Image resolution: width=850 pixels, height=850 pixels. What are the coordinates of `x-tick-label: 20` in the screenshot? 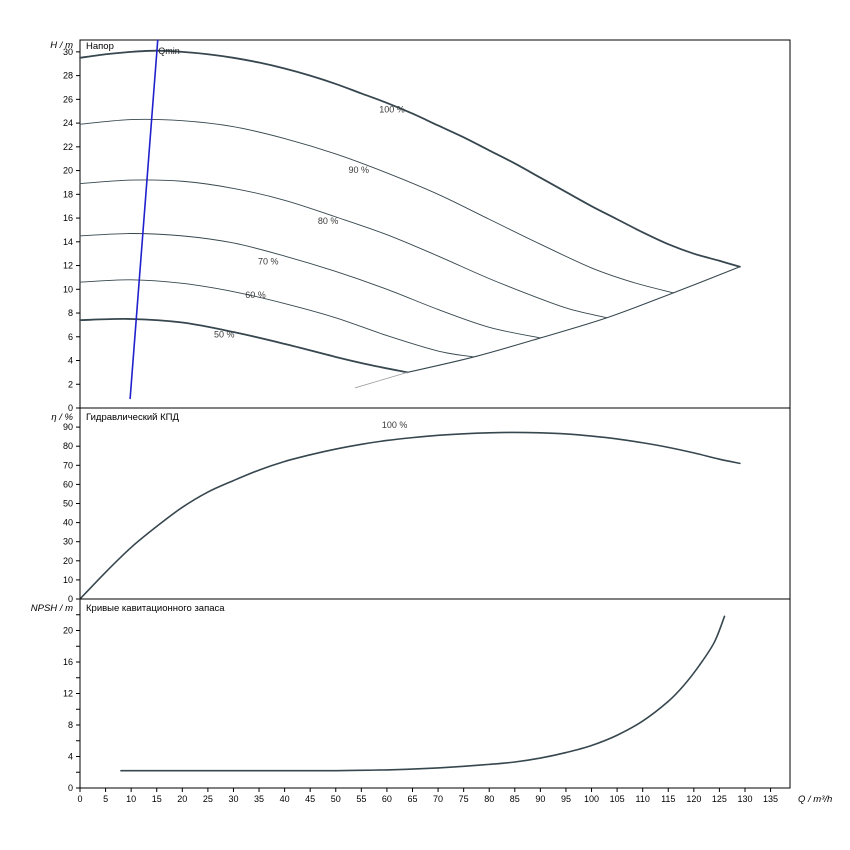 It's located at (182, 799).